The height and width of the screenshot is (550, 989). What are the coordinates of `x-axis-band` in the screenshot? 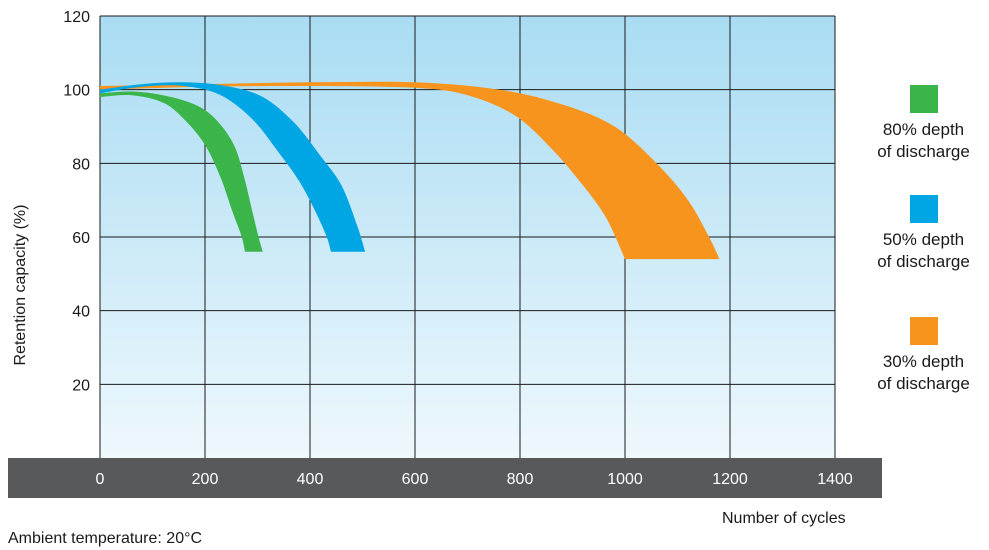 It's located at (445, 478).